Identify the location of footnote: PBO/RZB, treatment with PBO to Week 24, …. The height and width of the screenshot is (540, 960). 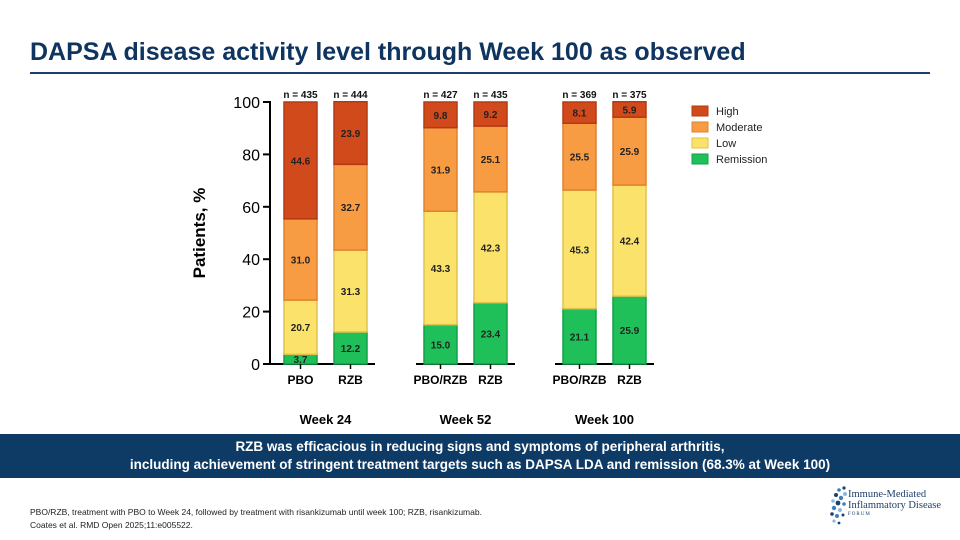
(256, 519).